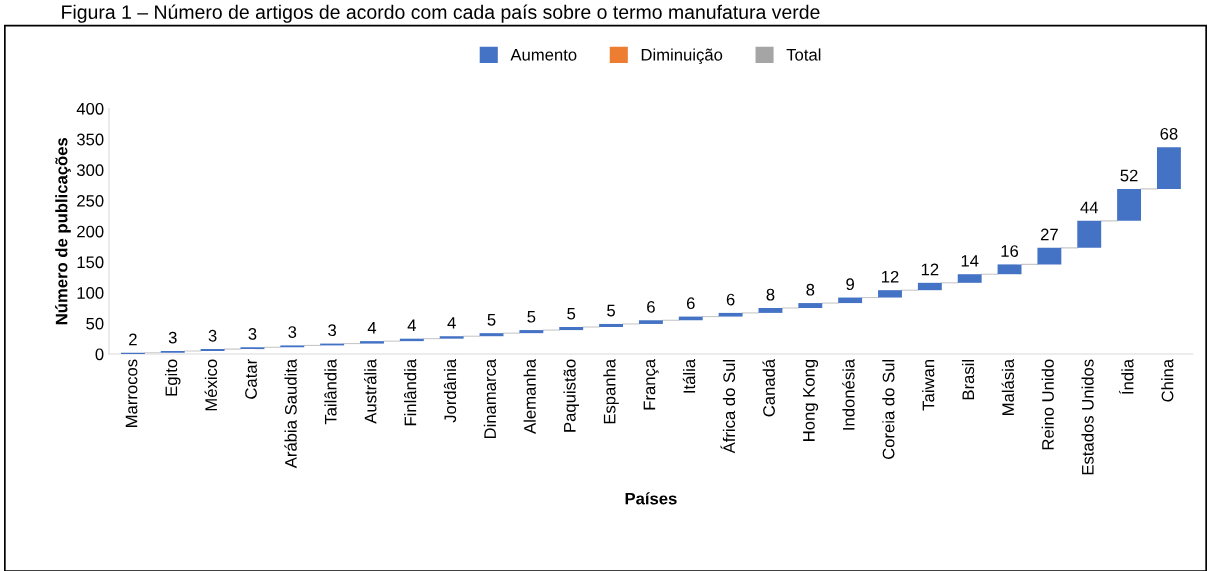  Describe the element at coordinates (90, 262) in the screenshot. I see `y-tick-label: 150` at that location.